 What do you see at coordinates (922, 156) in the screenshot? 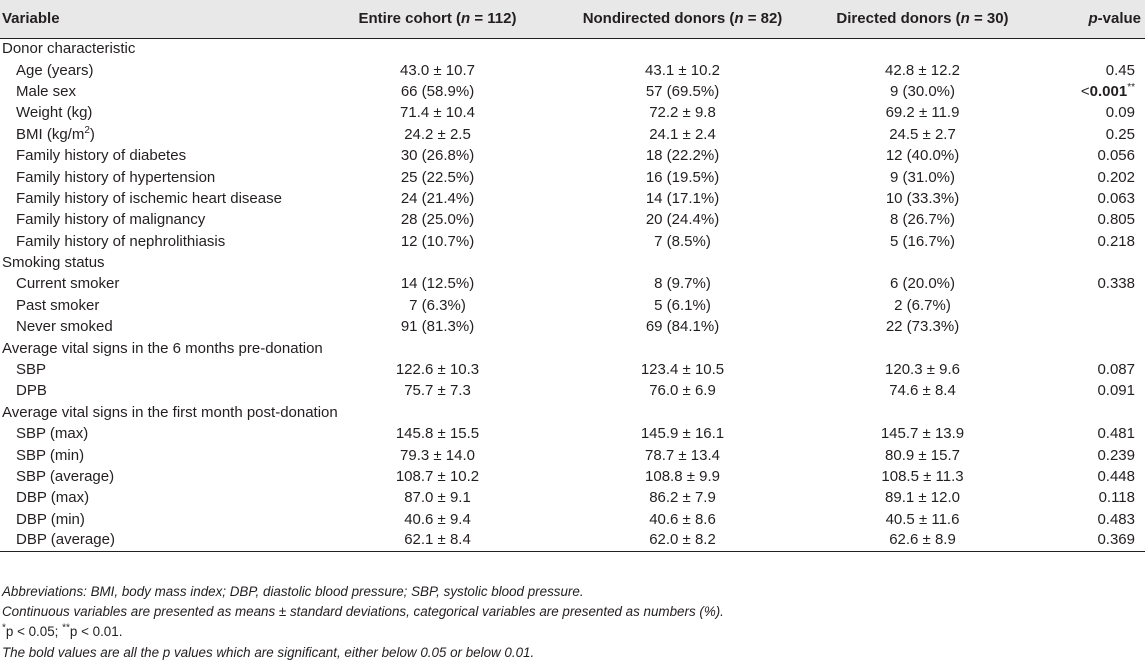
I see `directed-donors-cell: 12 (40.0%)` at bounding box center [922, 156].